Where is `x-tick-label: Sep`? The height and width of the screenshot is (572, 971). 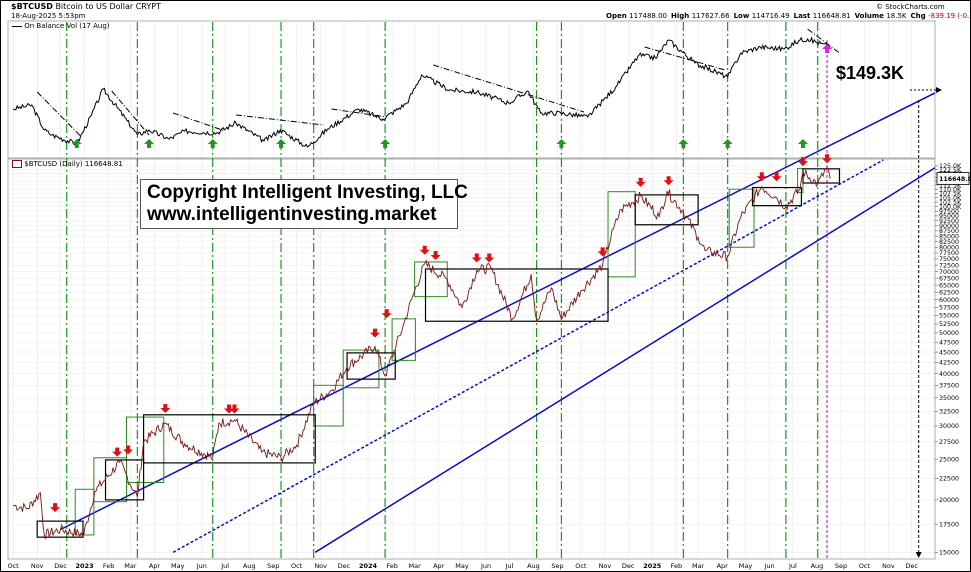 x-tick-label: Sep is located at coordinates (841, 566).